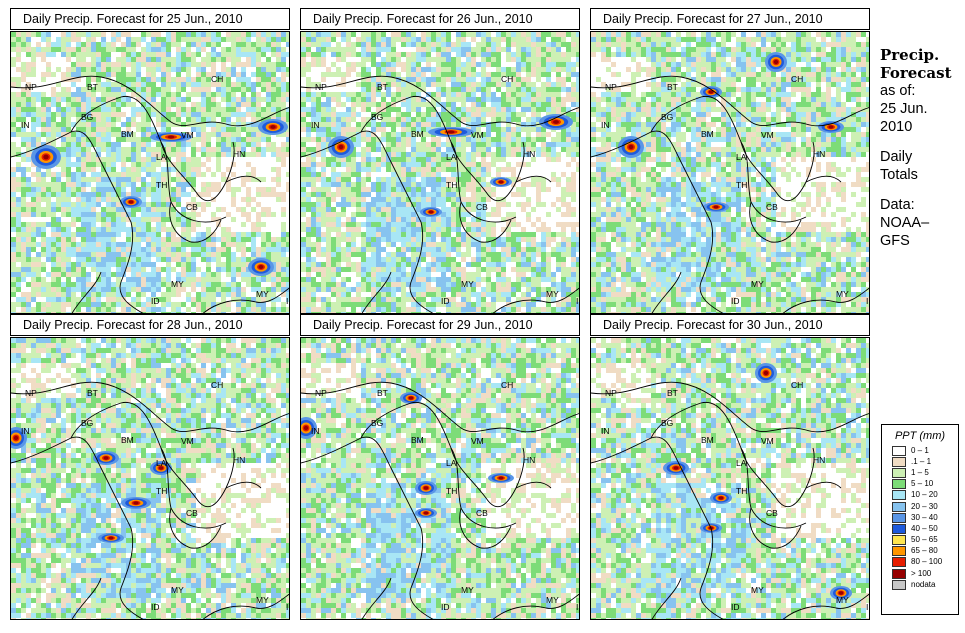 The height and width of the screenshot is (633, 965). I want to click on legend-label: 30 – 40, so click(924, 517).